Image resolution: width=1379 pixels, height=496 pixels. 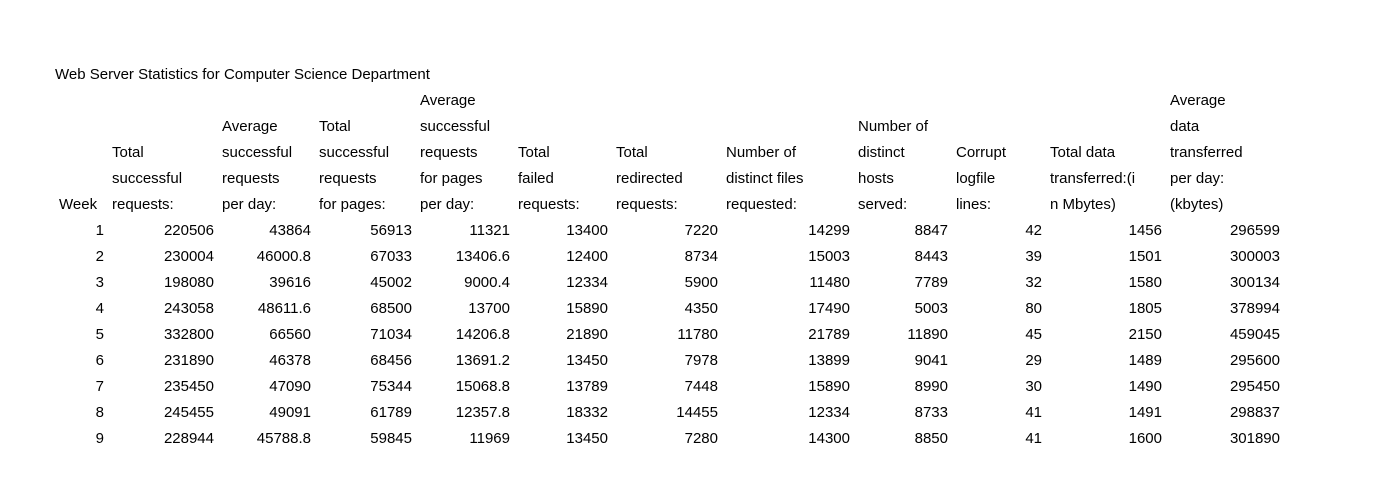 What do you see at coordinates (283, 256) in the screenshot?
I see `value-cell-avg_successful_requests_per_day: 46000.8` at bounding box center [283, 256].